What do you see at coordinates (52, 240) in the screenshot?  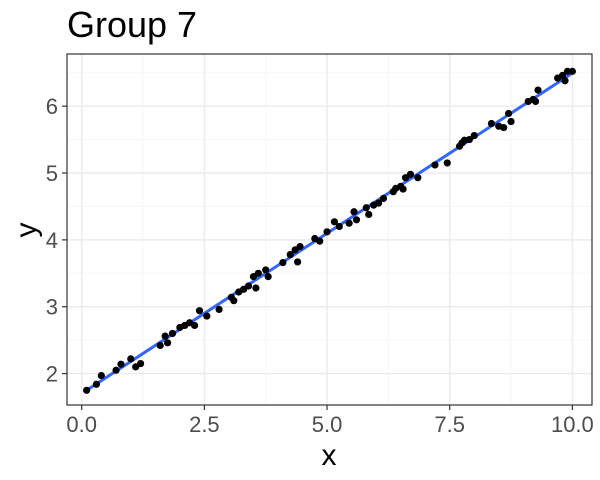 I see `y-tick-label: 4` at bounding box center [52, 240].